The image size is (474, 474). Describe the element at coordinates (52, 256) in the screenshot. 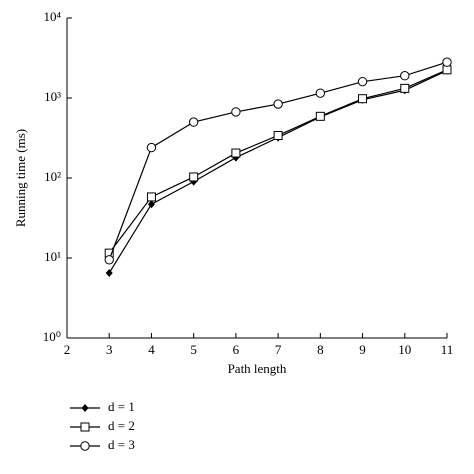

I see `y-tick-label: 10¹` at that location.